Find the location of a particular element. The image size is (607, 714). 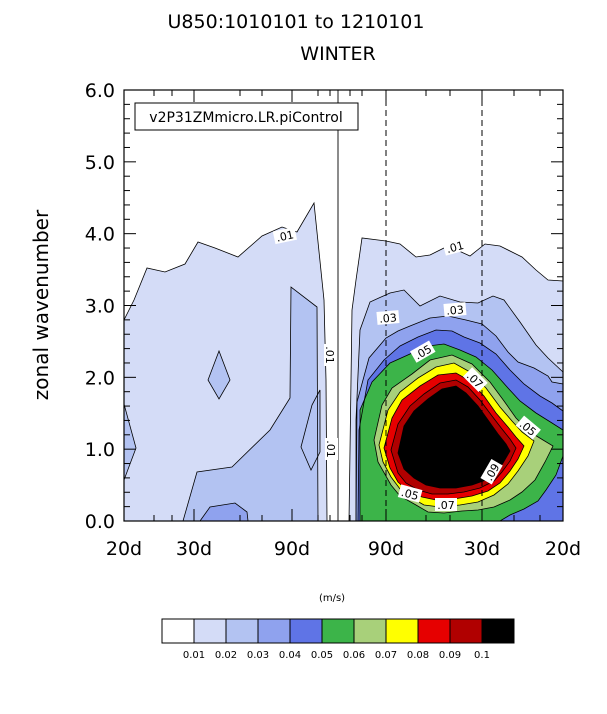

contour-label: .05 is located at coordinates (410, 494).